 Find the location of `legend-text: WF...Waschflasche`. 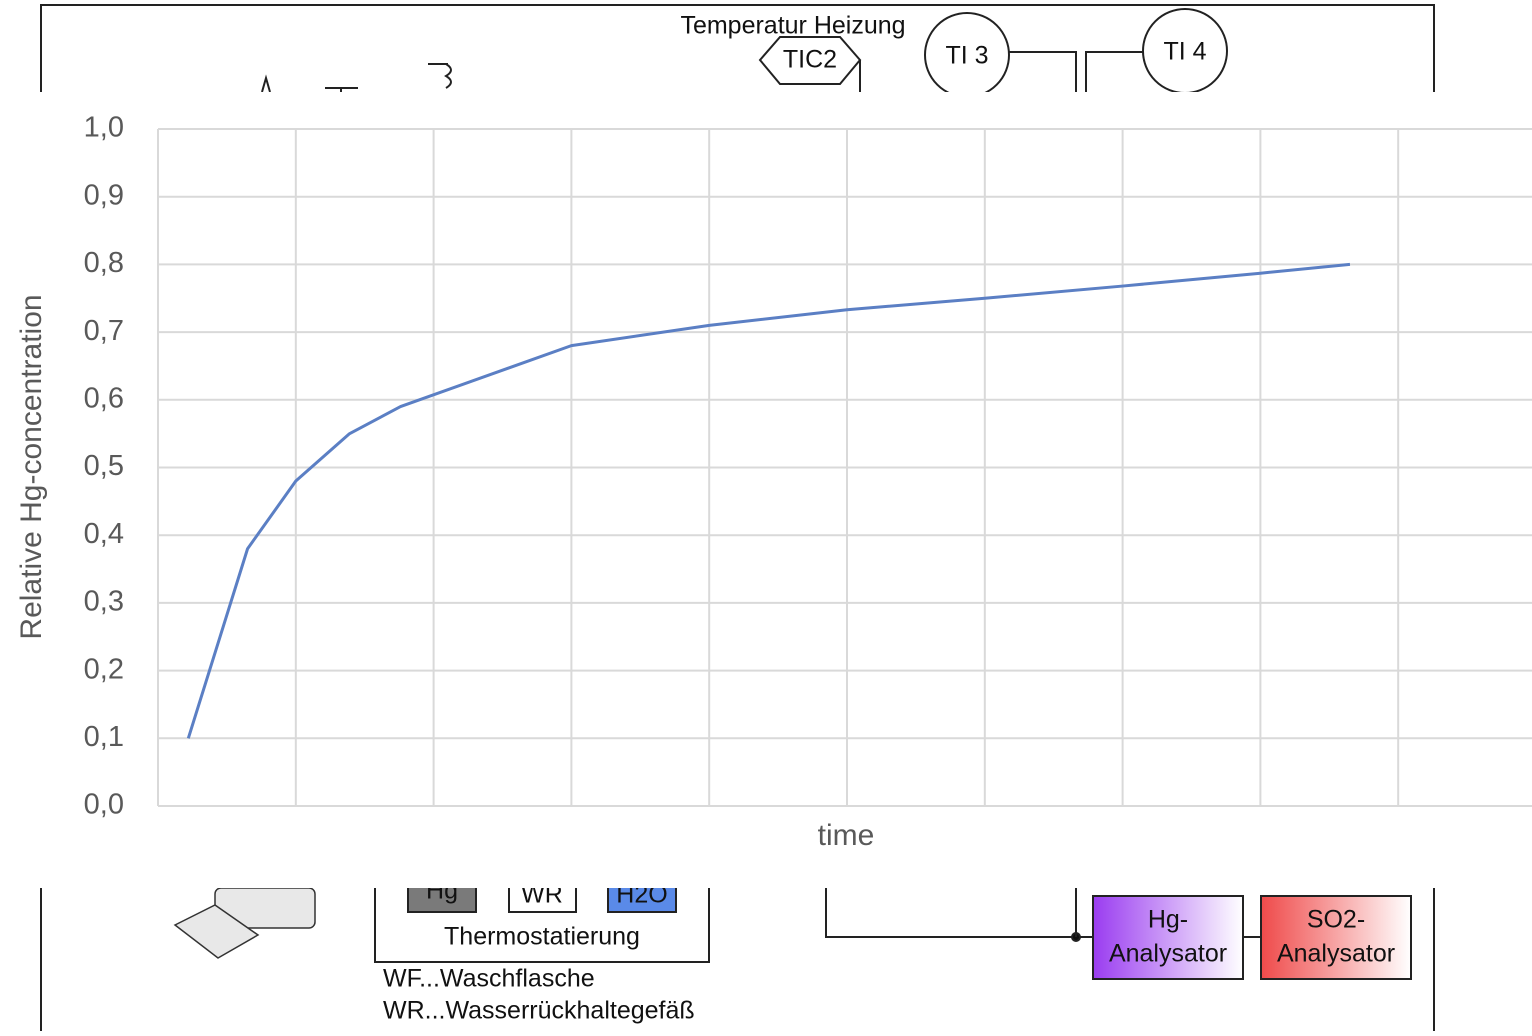

legend-text: WF...Waschflasche is located at coordinates (489, 979).